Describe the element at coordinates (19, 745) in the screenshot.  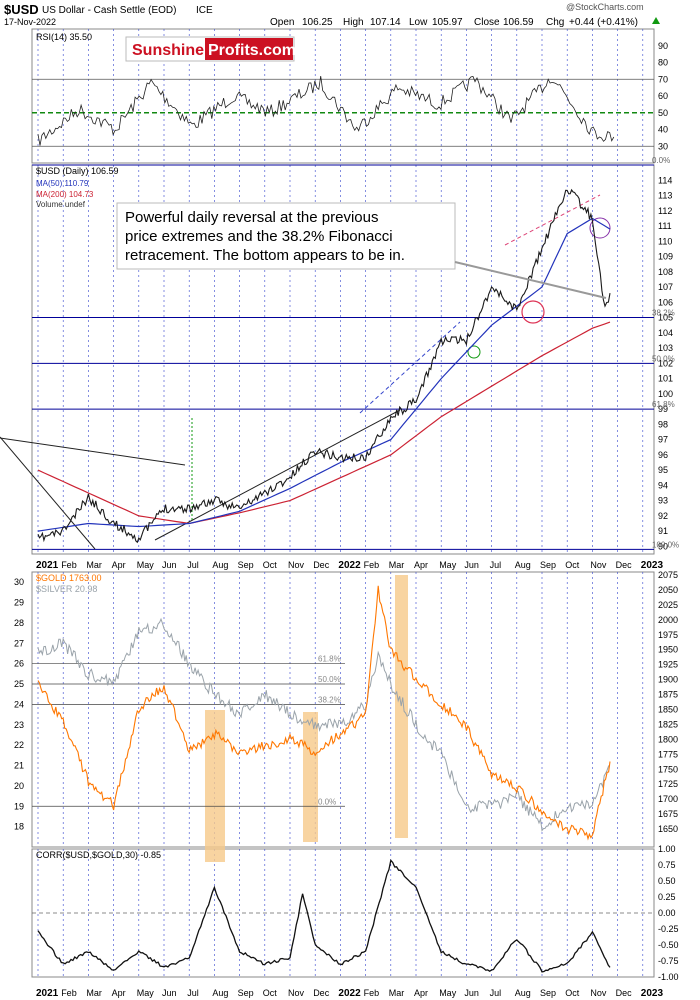
I see `silver-y-tick: 22` at that location.